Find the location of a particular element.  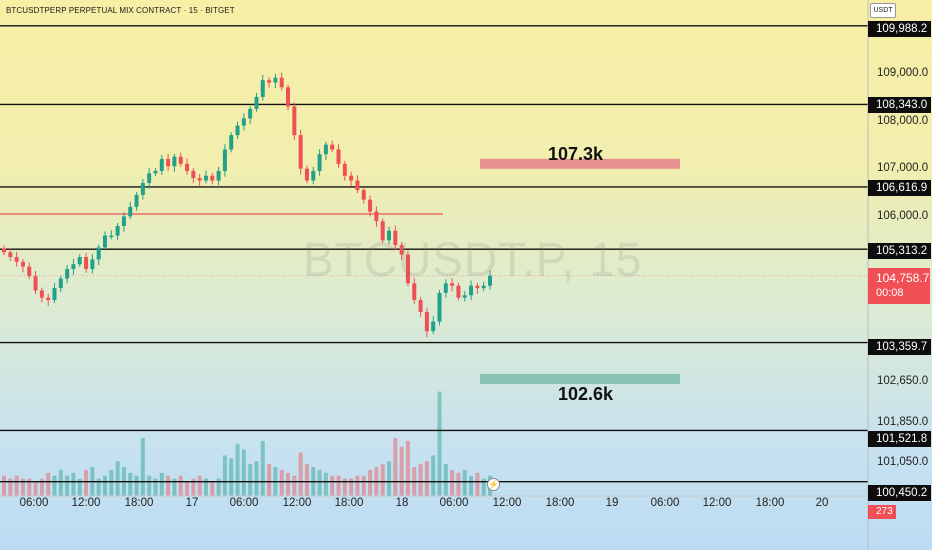

zone-layer is located at coordinates (580, 271).